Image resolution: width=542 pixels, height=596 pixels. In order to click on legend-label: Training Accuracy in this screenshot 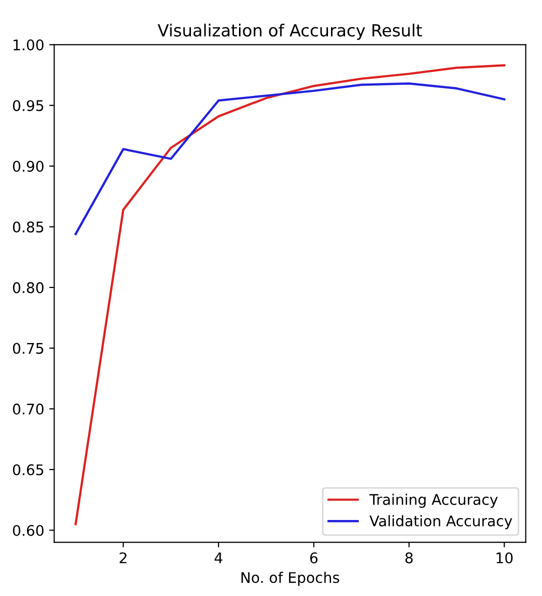, I will do `click(433, 501)`.